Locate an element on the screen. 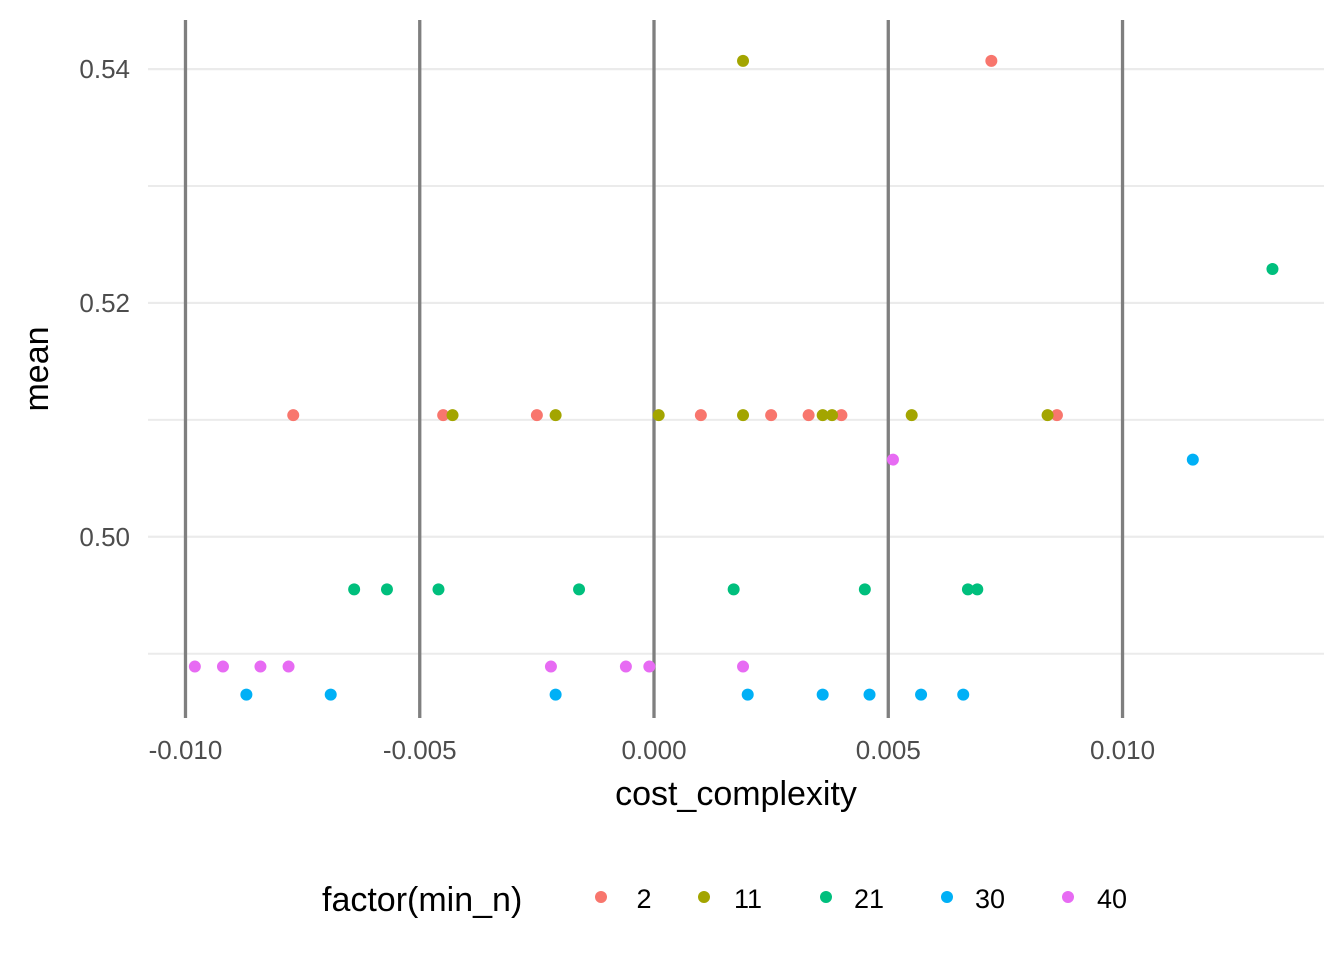  x-axis-title: cost_complexity is located at coordinates (736, 794).